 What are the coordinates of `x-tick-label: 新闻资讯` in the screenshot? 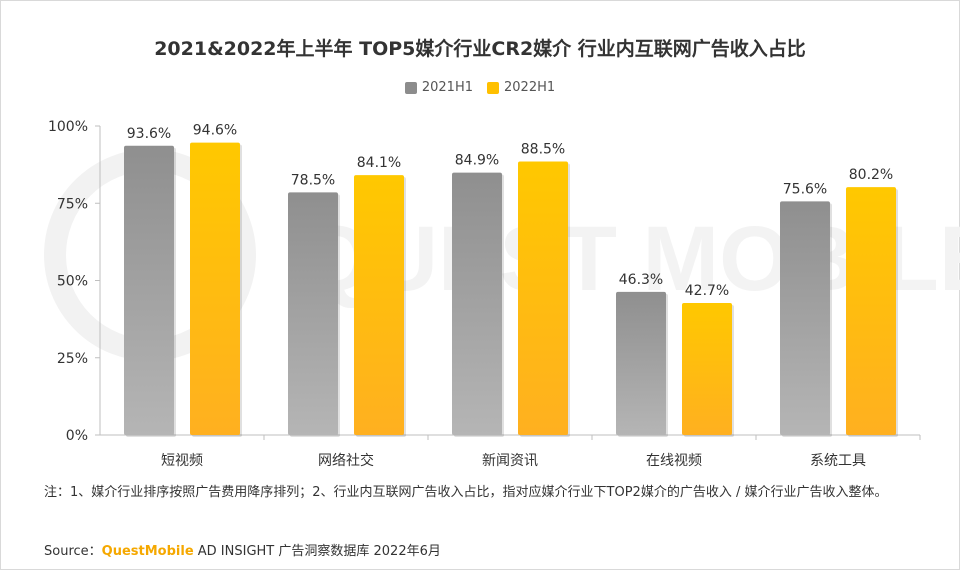 It's located at (510, 461).